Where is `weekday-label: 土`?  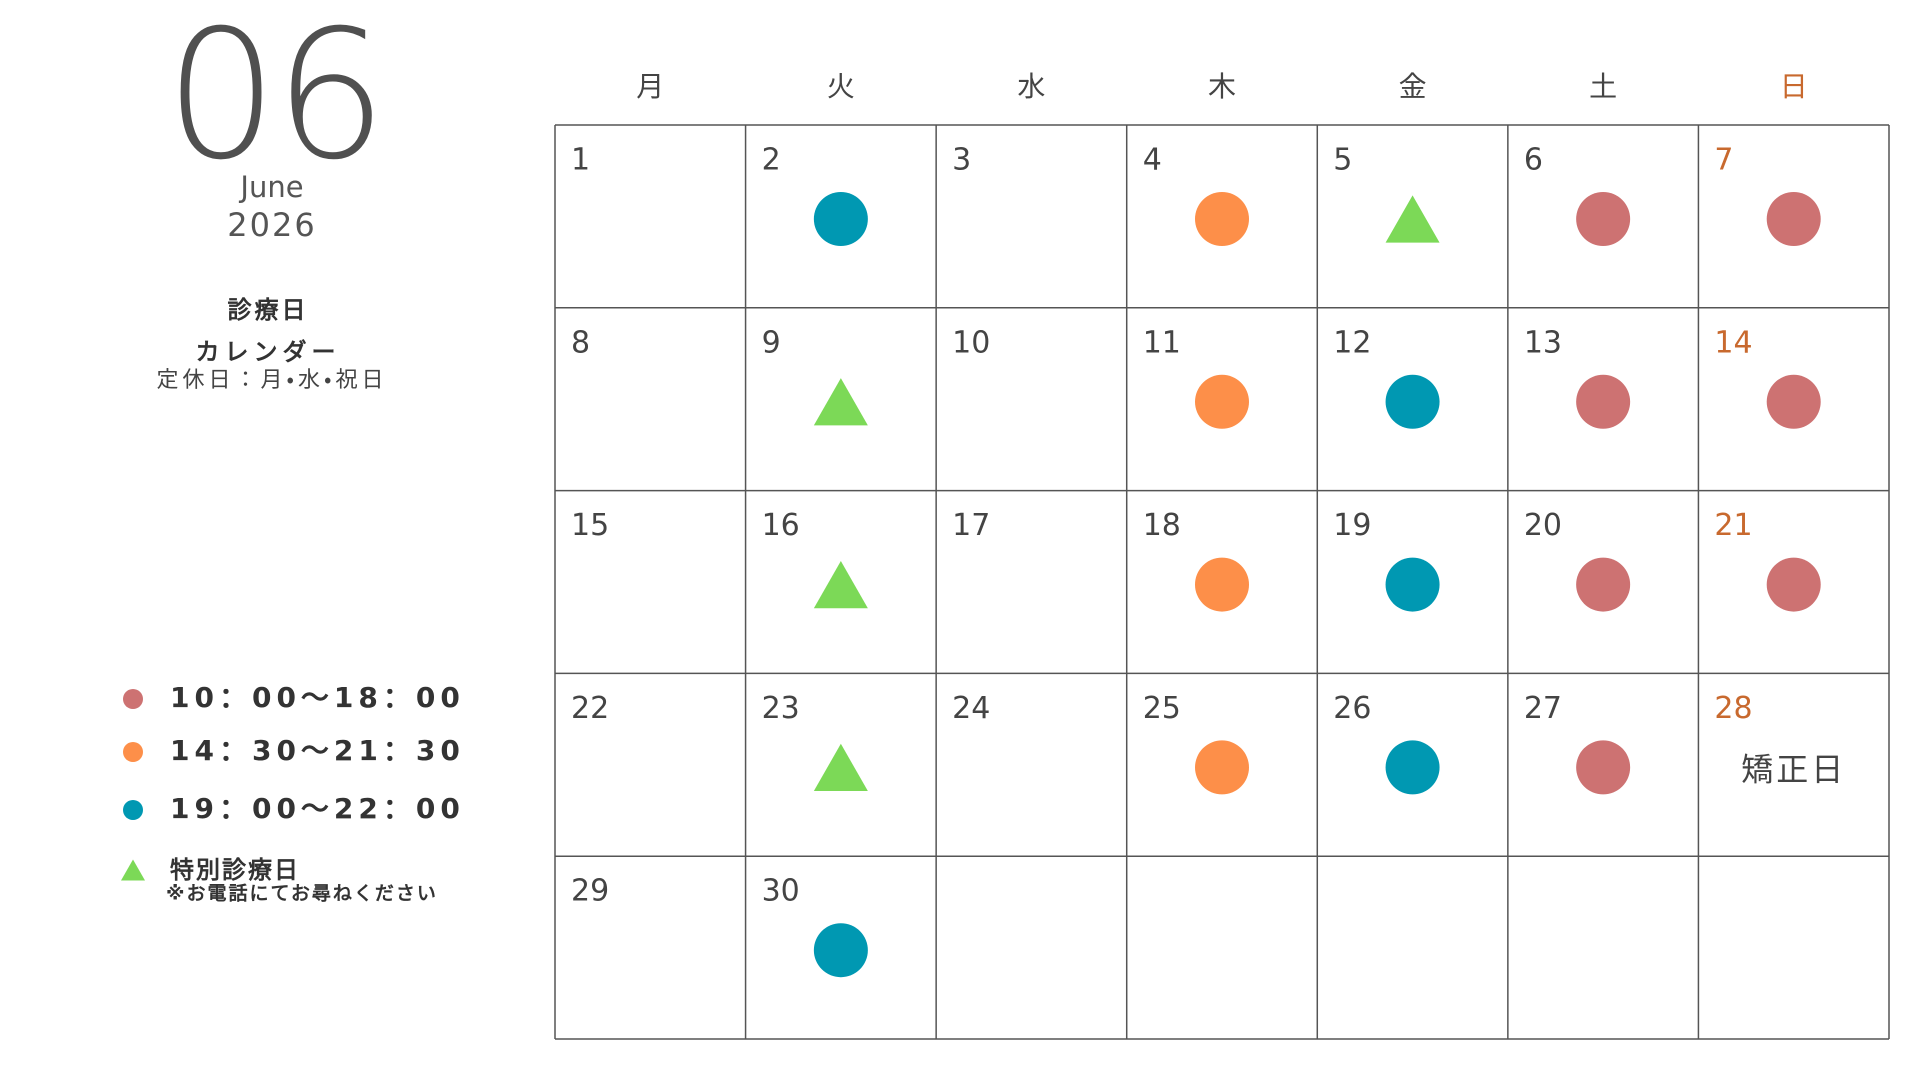
weekday-label: 土 is located at coordinates (1603, 86).